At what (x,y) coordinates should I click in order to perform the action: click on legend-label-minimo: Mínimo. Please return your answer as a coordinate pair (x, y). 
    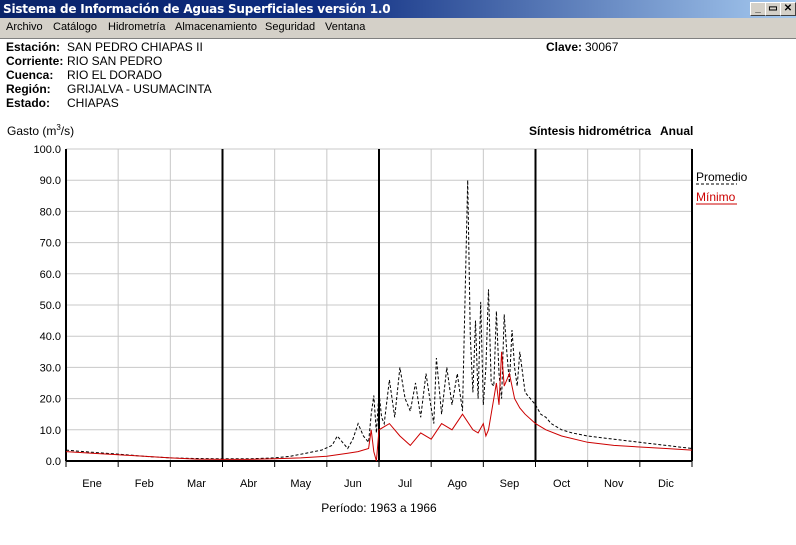
    Looking at the image, I should click on (716, 197).